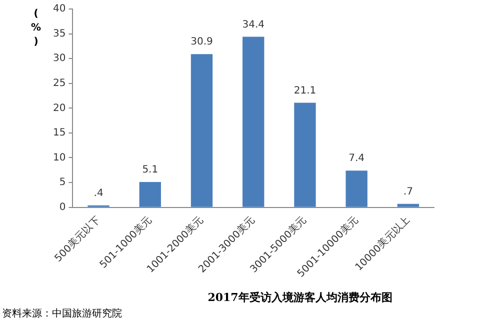 This screenshot has height=323, width=499. What do you see at coordinates (150, 170) in the screenshot?
I see `data-label: 5.1` at bounding box center [150, 170].